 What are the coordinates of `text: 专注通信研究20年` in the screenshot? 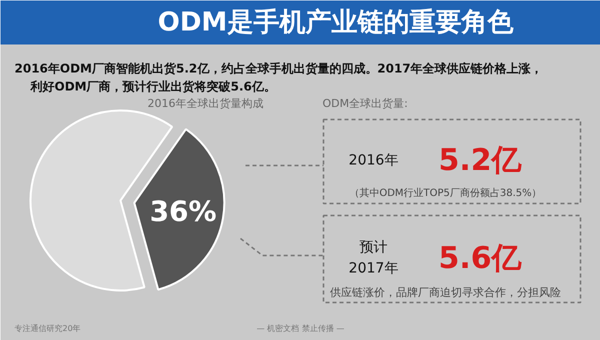 It's located at (47, 328).